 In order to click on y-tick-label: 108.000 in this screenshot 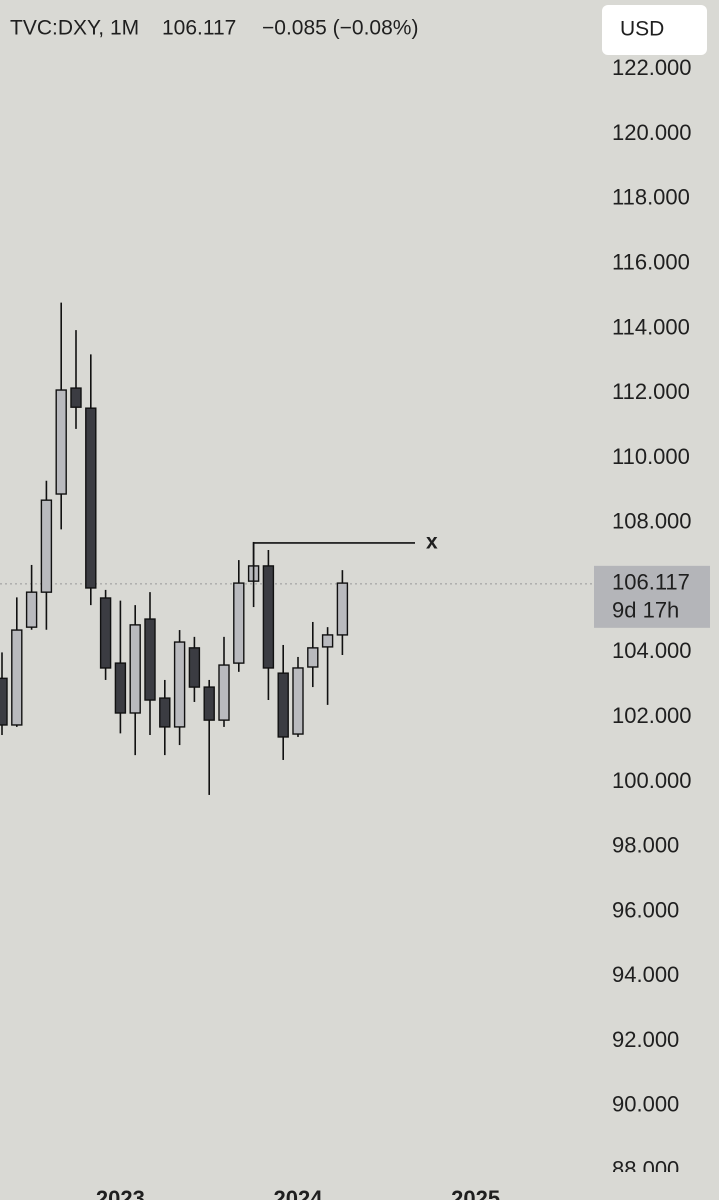, I will do `click(652, 521)`.